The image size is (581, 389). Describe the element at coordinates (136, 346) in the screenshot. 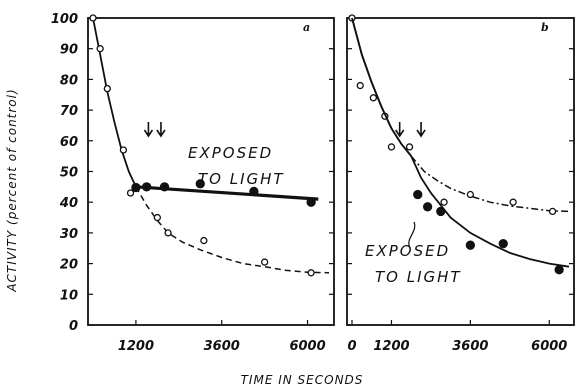

I see `panel-a-x-tick-label: 1200` at that location.